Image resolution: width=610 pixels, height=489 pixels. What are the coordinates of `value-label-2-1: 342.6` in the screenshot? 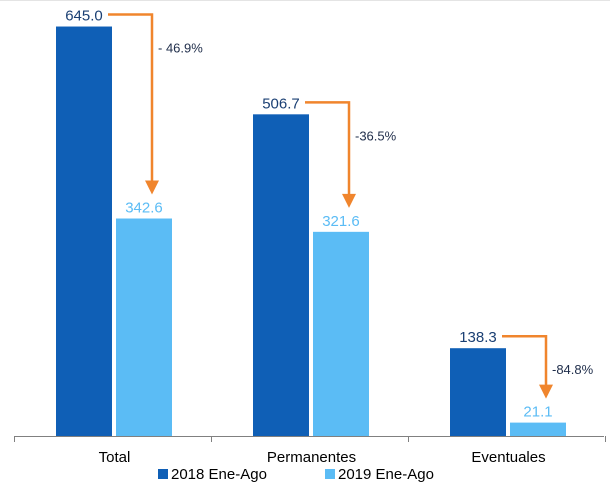 It's located at (144, 208).